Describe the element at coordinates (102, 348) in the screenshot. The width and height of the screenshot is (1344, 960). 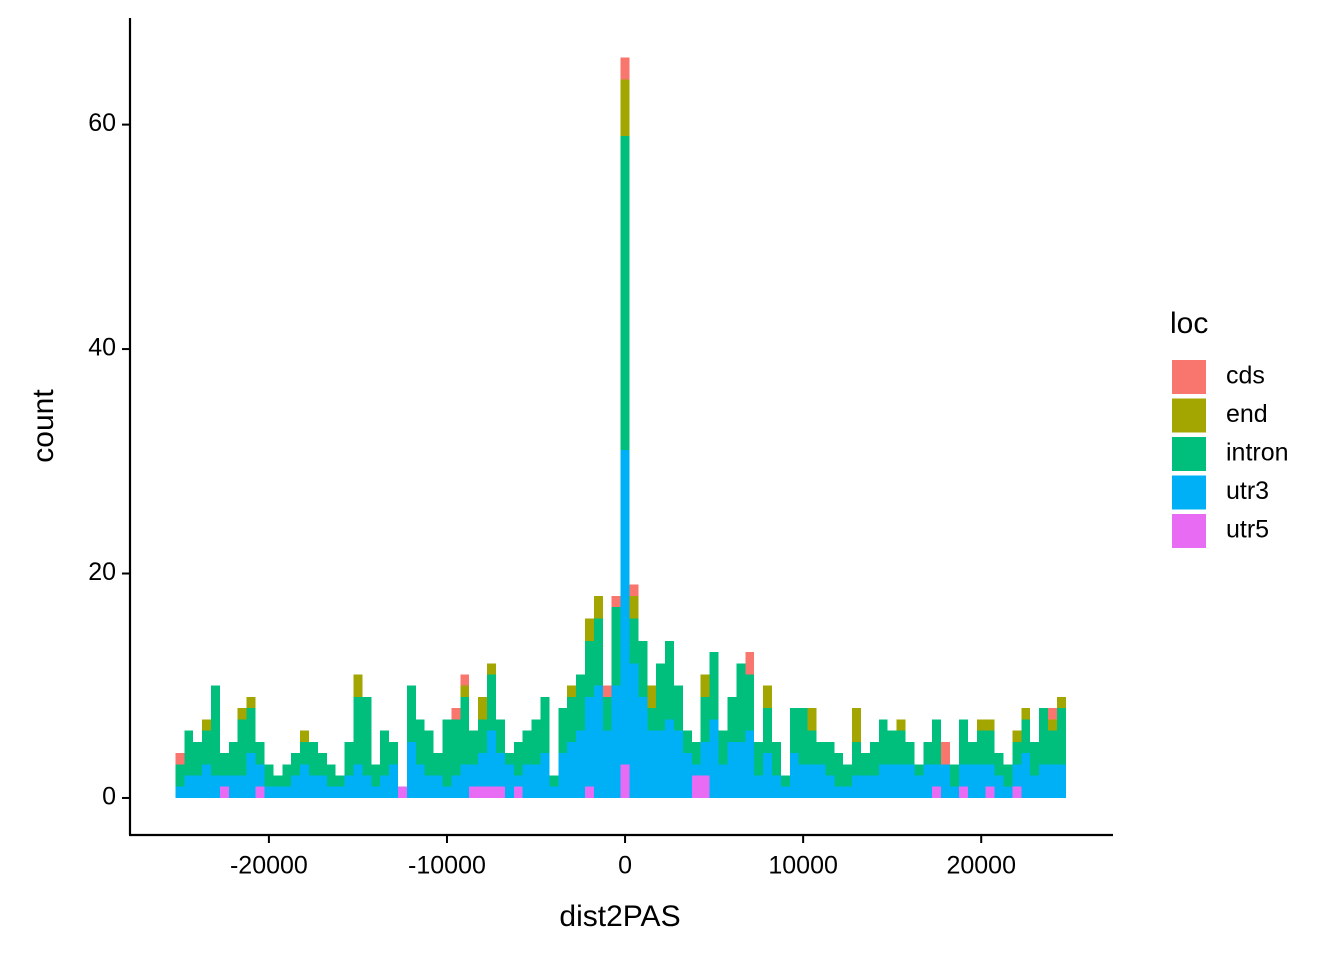
I see `y-tick-label: 40` at that location.